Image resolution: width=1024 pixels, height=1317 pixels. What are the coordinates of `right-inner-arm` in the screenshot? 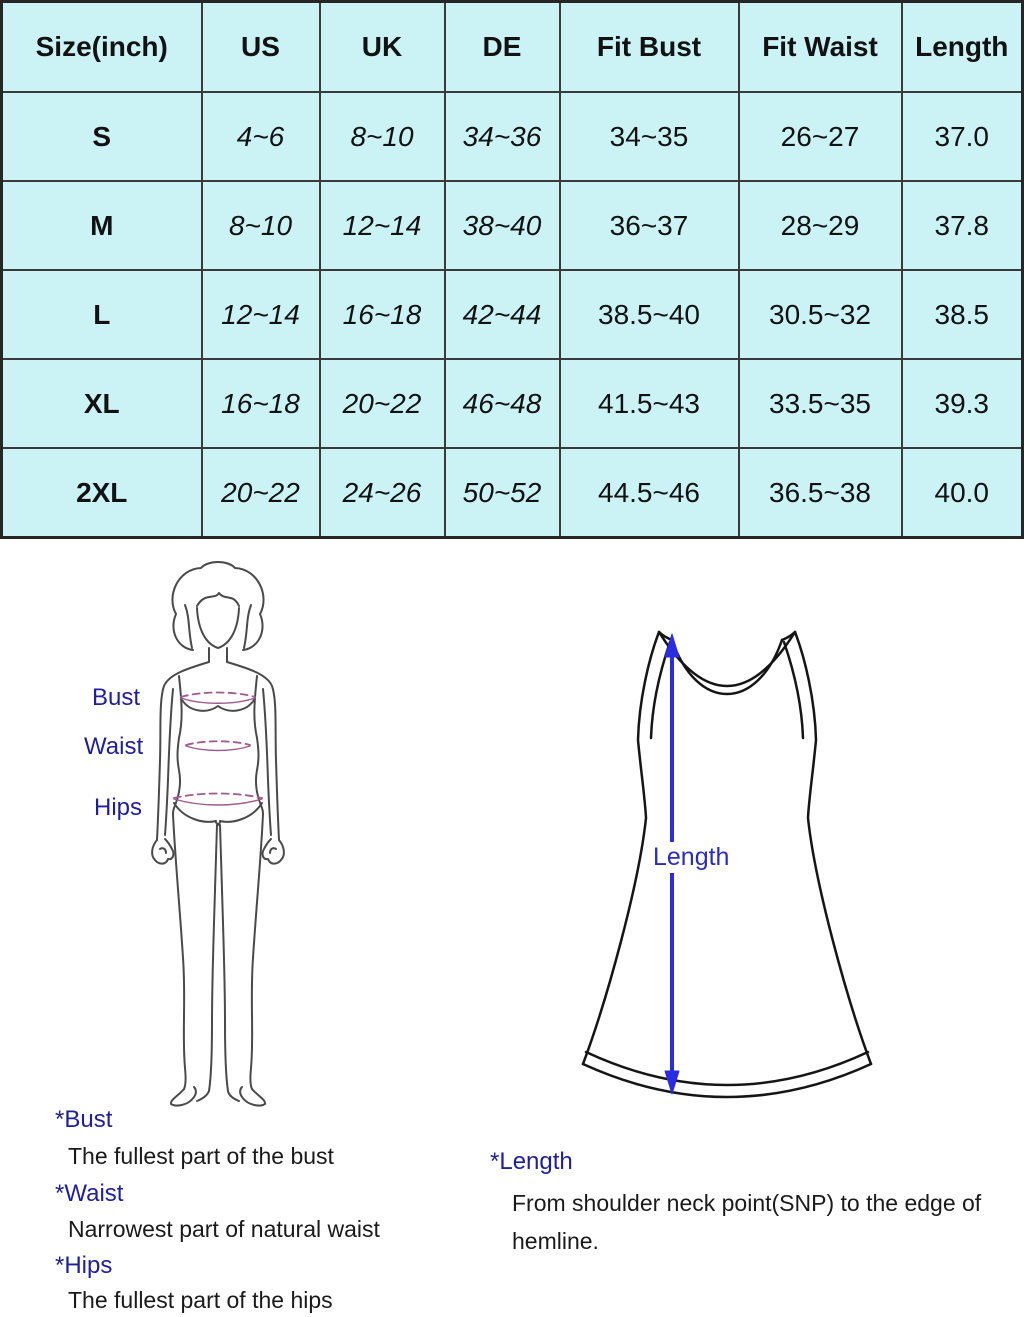 It's located at (267, 762).